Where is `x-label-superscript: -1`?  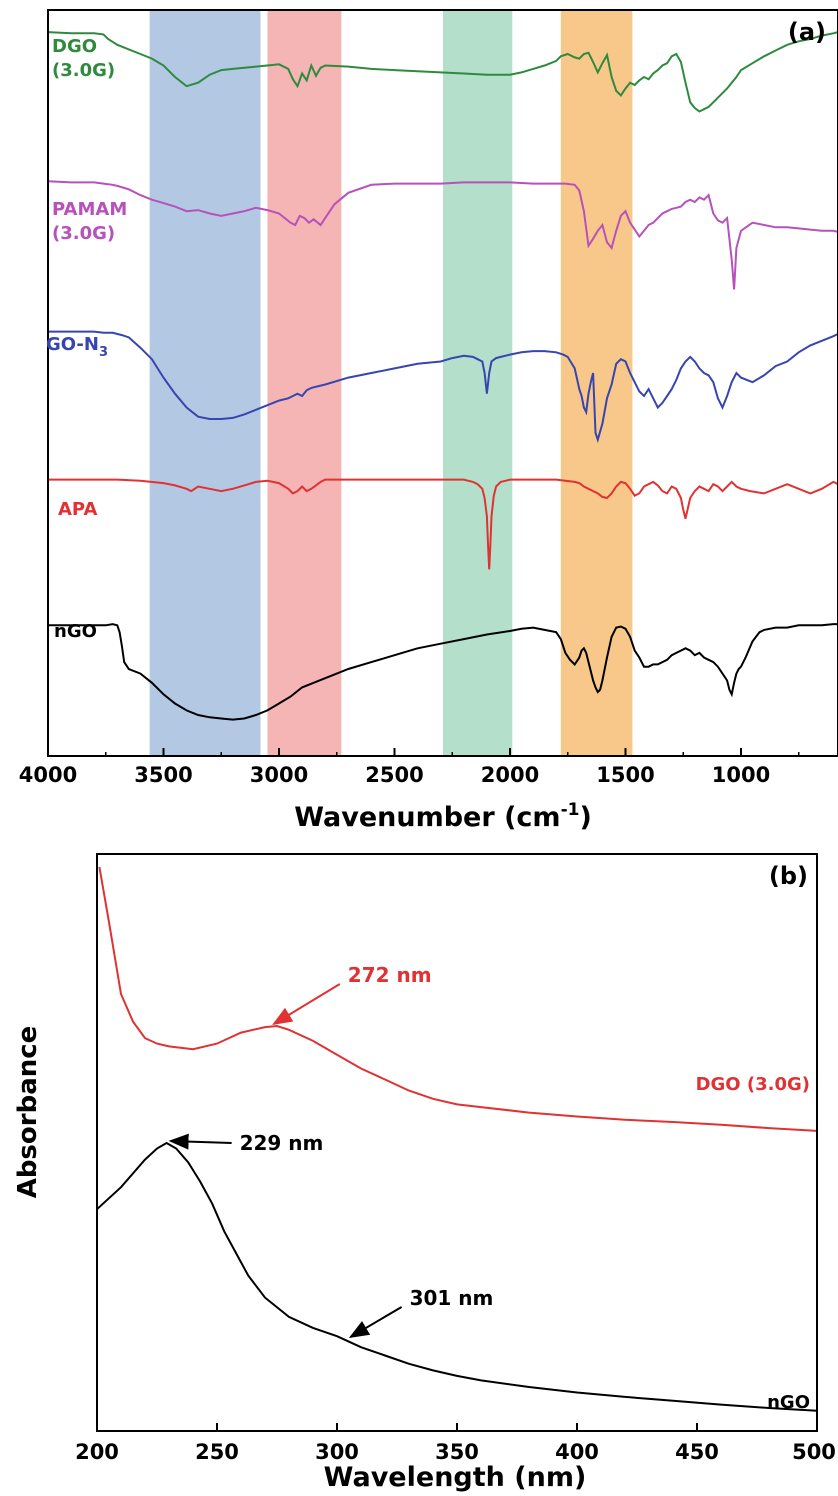
x-label-superscript: -1 is located at coordinates (570, 810).